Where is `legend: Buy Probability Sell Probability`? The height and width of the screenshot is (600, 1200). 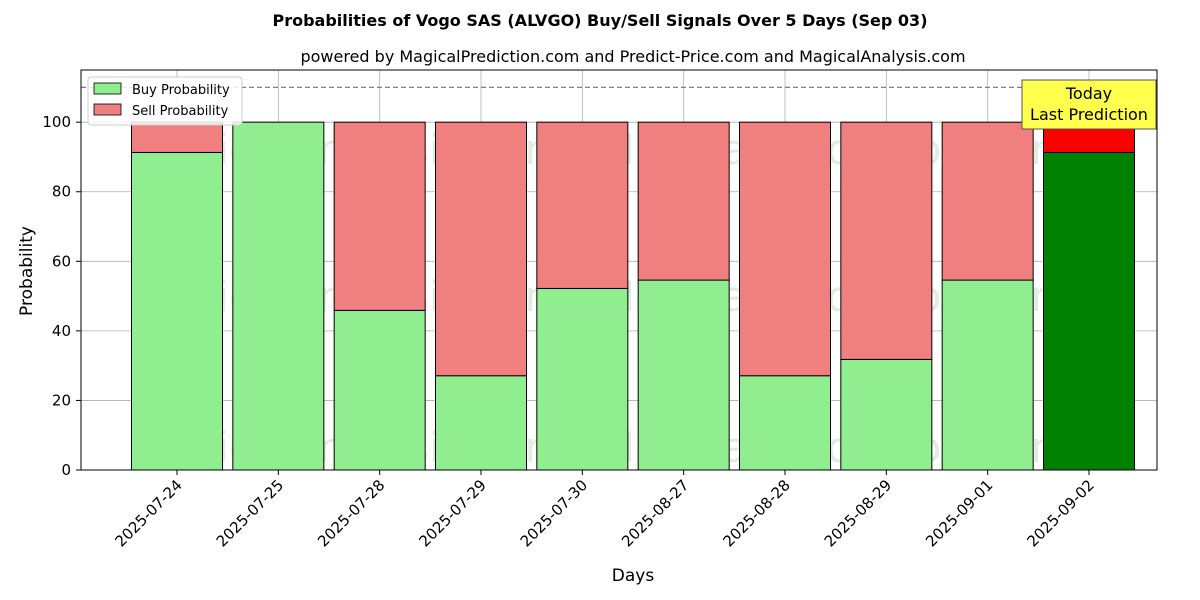
legend: Buy Probability Sell Probability is located at coordinates (165, 101).